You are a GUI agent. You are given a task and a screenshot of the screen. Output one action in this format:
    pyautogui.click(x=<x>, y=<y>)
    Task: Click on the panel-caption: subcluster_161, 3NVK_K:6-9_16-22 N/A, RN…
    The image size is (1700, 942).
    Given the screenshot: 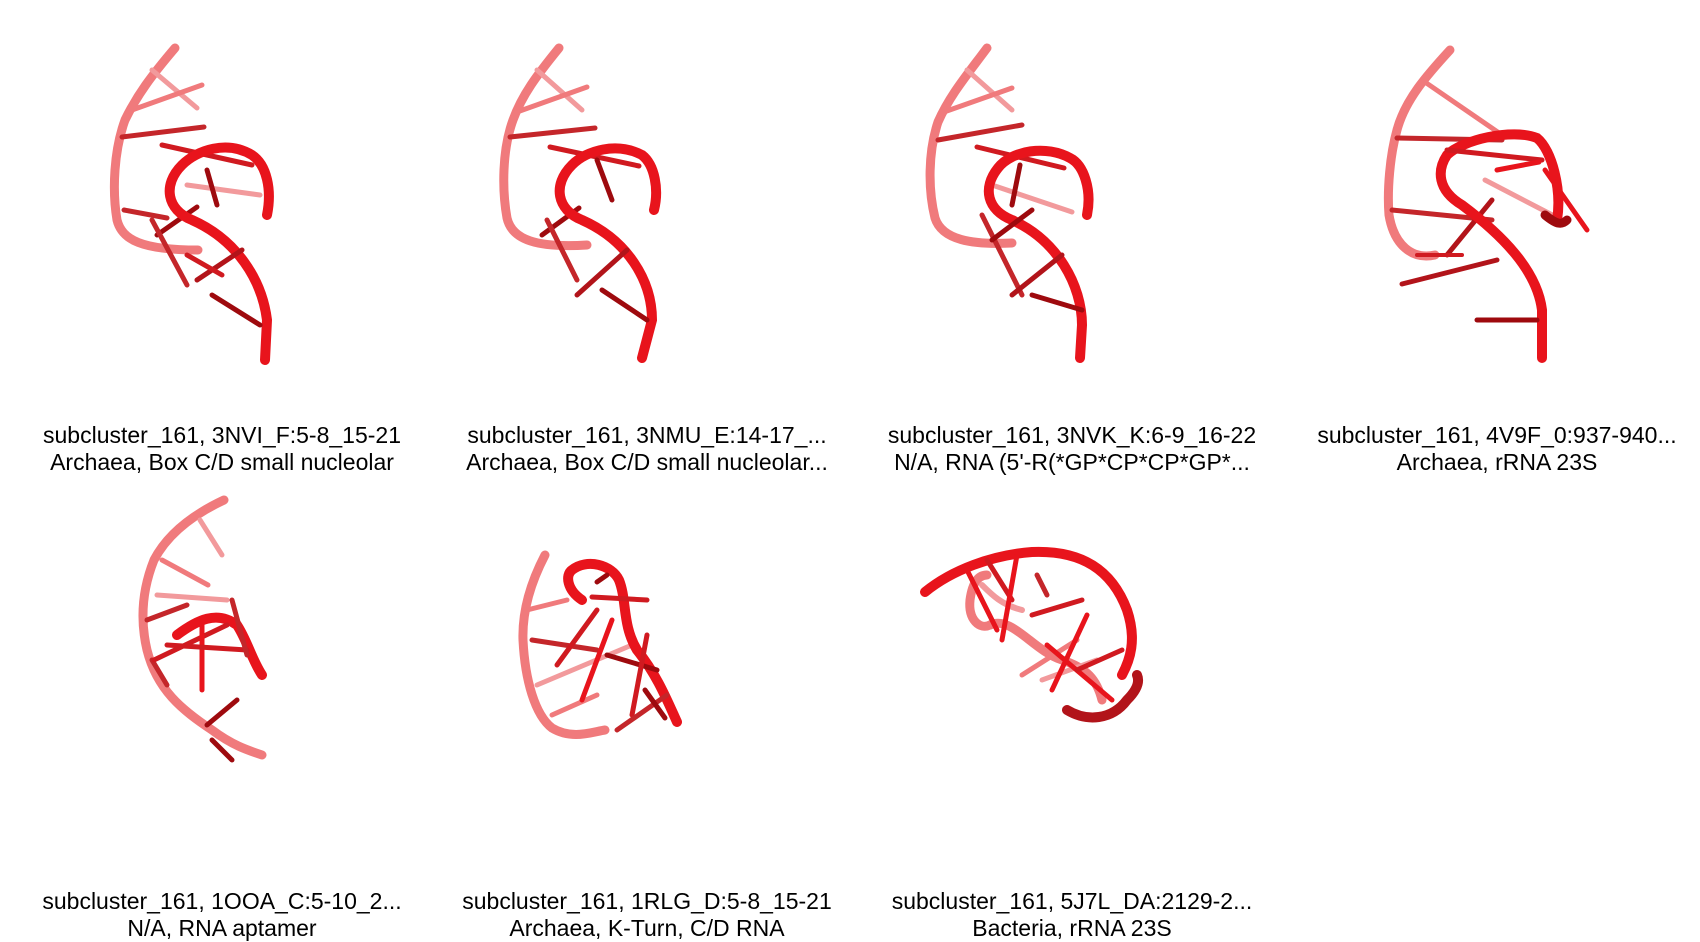 What is the action you would take?
    pyautogui.click(x=1072, y=449)
    